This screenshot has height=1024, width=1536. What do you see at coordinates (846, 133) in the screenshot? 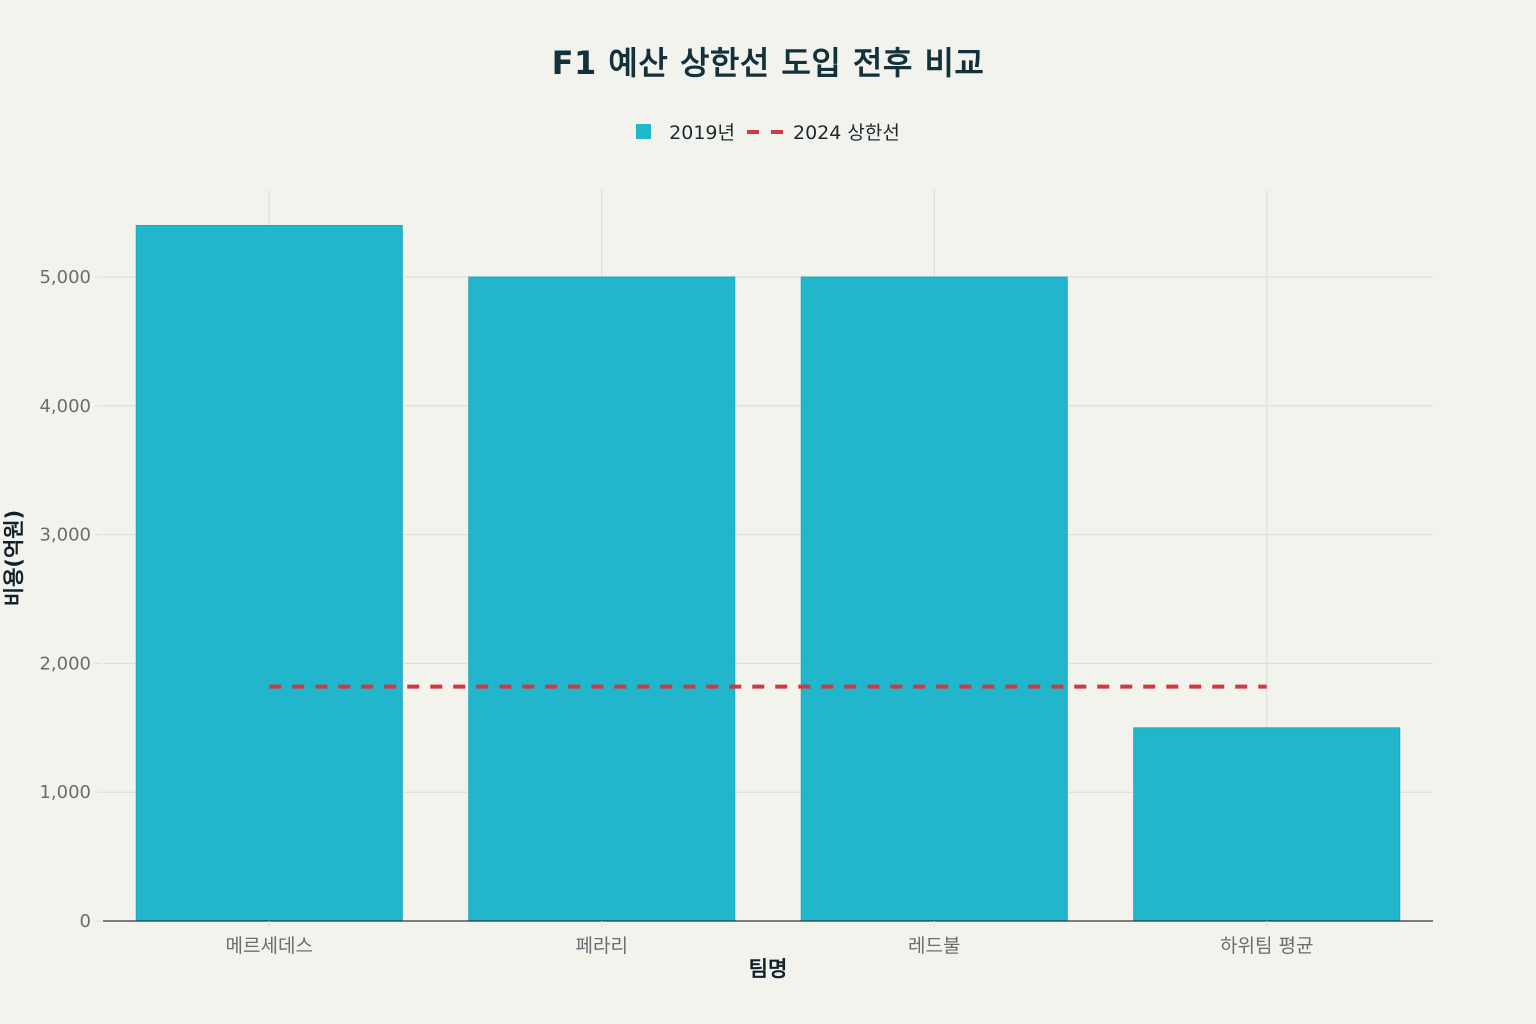
I see `legend-label-2024-cap: 2024 상한선` at bounding box center [846, 133].